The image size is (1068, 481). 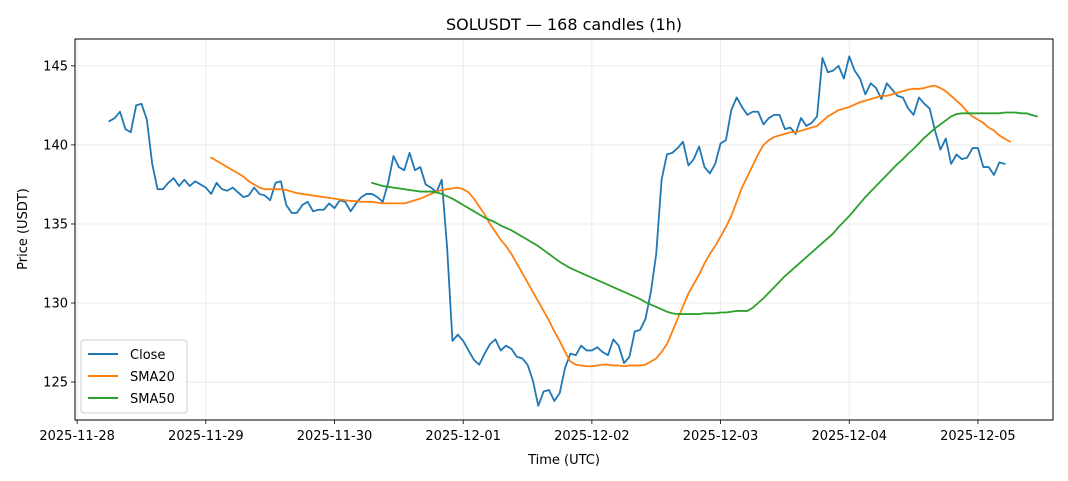 What do you see at coordinates (206, 436) in the screenshot?
I see `x-tick-label: 2025-11-29` at bounding box center [206, 436].